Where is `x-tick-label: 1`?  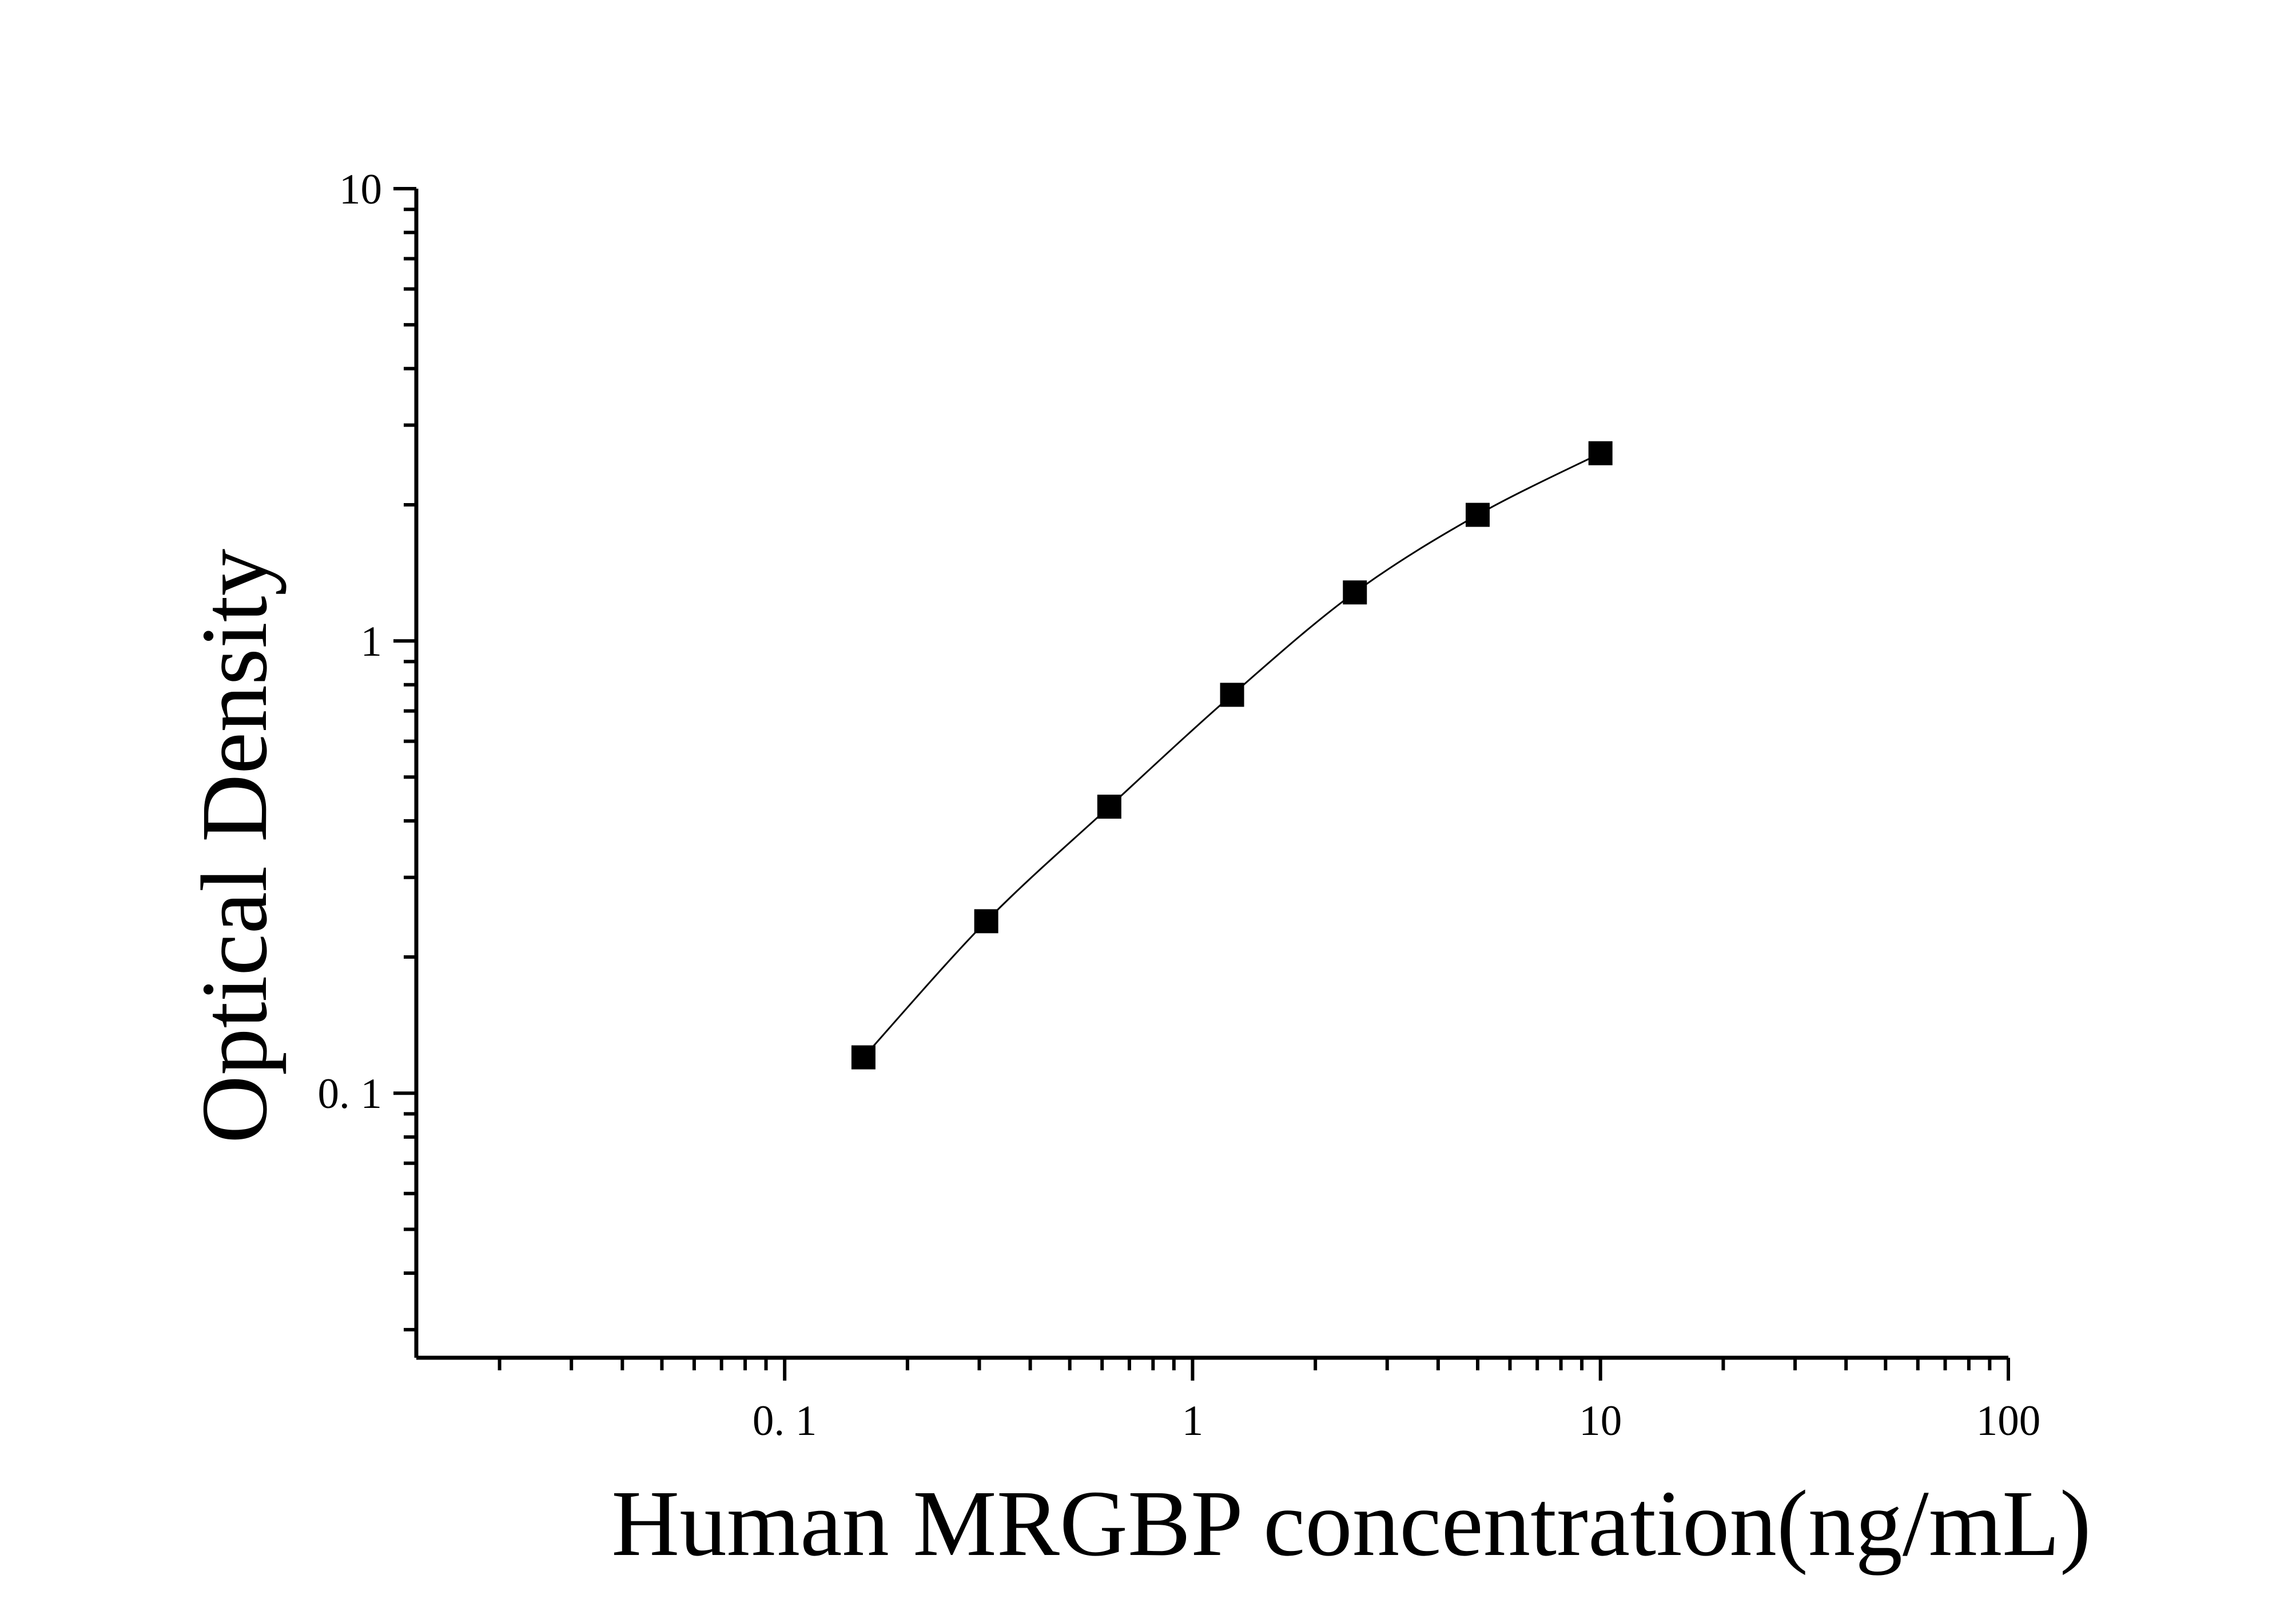 x-tick-label: 1 is located at coordinates (1193, 1421).